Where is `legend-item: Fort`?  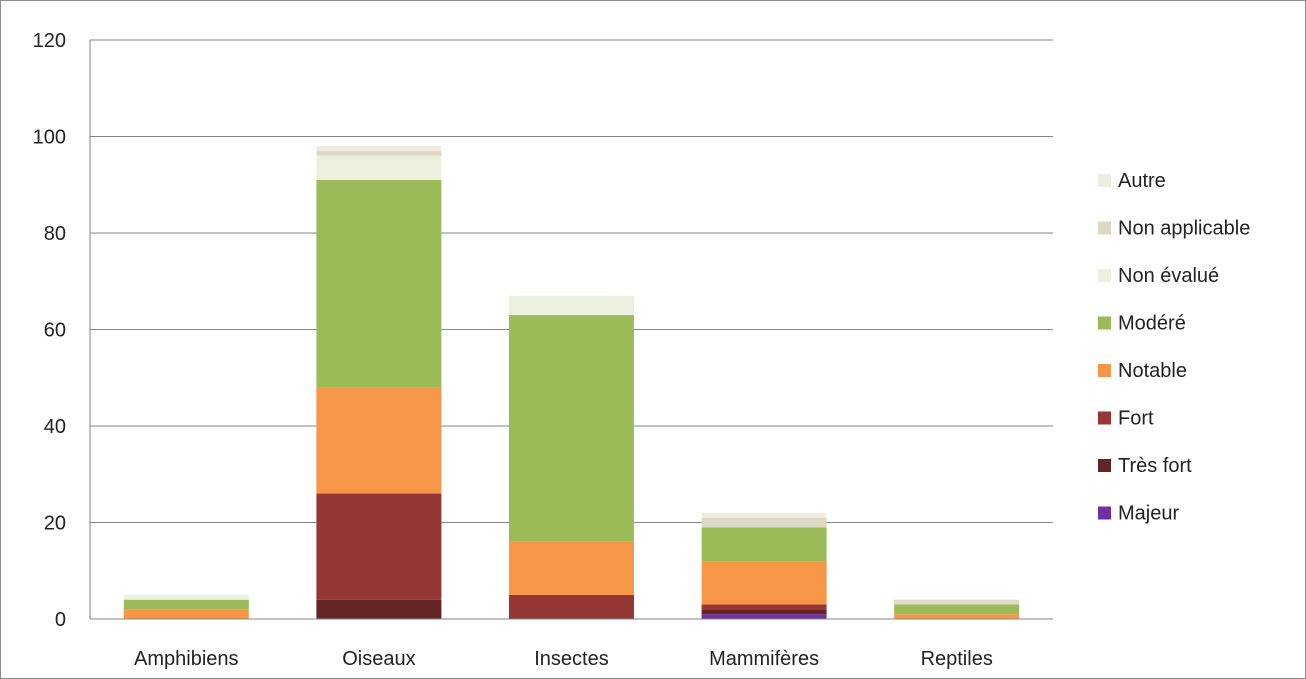
legend-item: Fort is located at coordinates (1126, 419).